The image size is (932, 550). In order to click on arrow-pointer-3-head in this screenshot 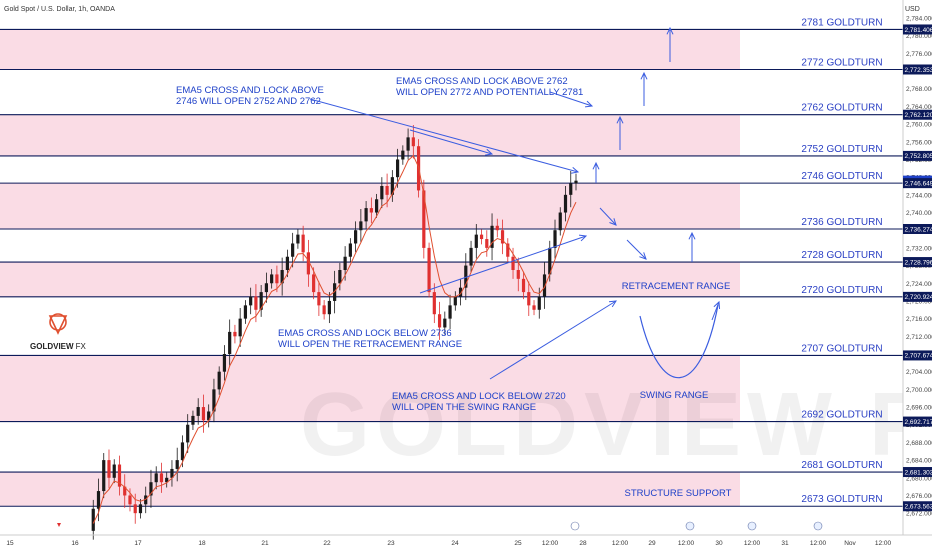, I will do `click(583, 238)`.